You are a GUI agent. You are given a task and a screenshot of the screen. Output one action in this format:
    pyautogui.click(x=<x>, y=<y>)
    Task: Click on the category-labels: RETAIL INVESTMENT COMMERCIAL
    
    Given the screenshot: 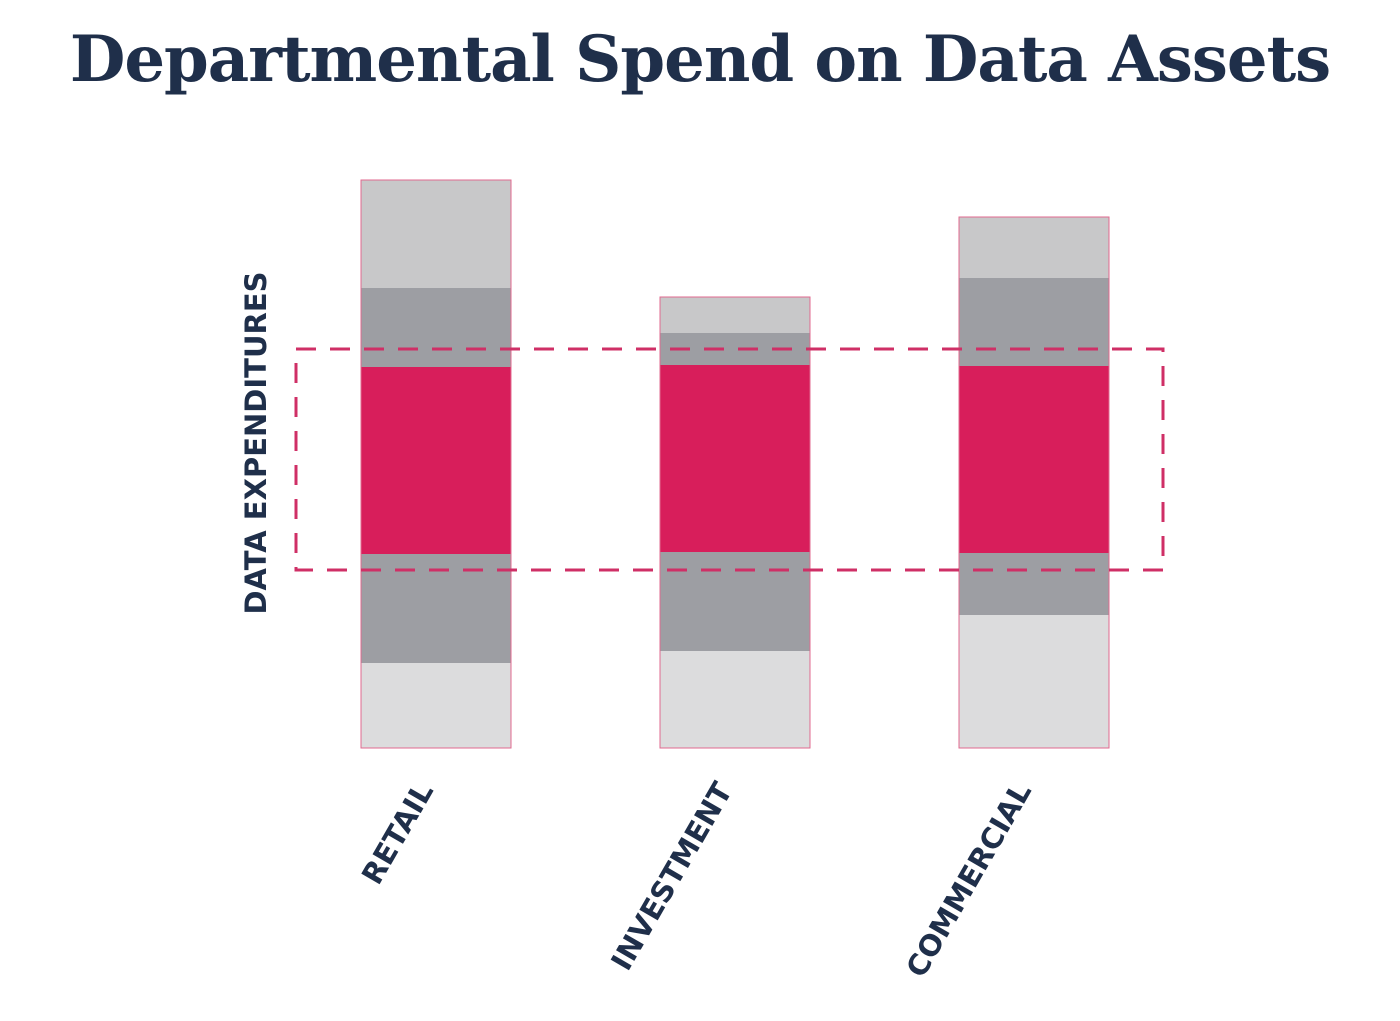 What is the action you would take?
    pyautogui.click(x=696, y=879)
    